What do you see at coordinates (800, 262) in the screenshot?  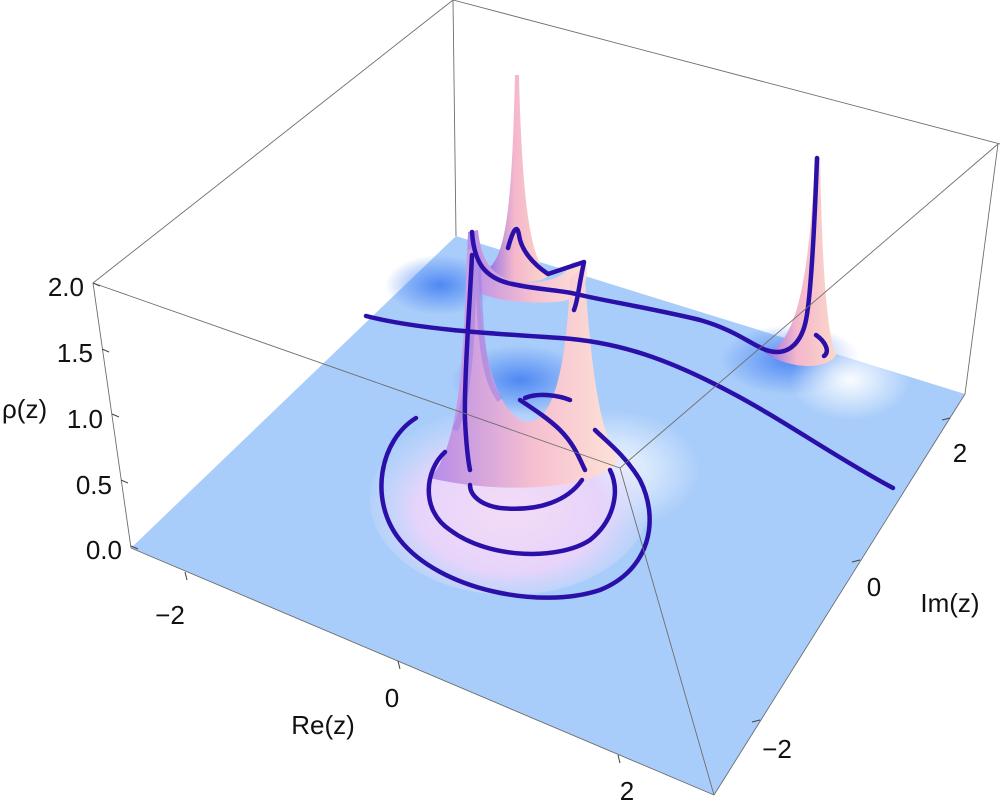 I see `peak-right` at bounding box center [800, 262].